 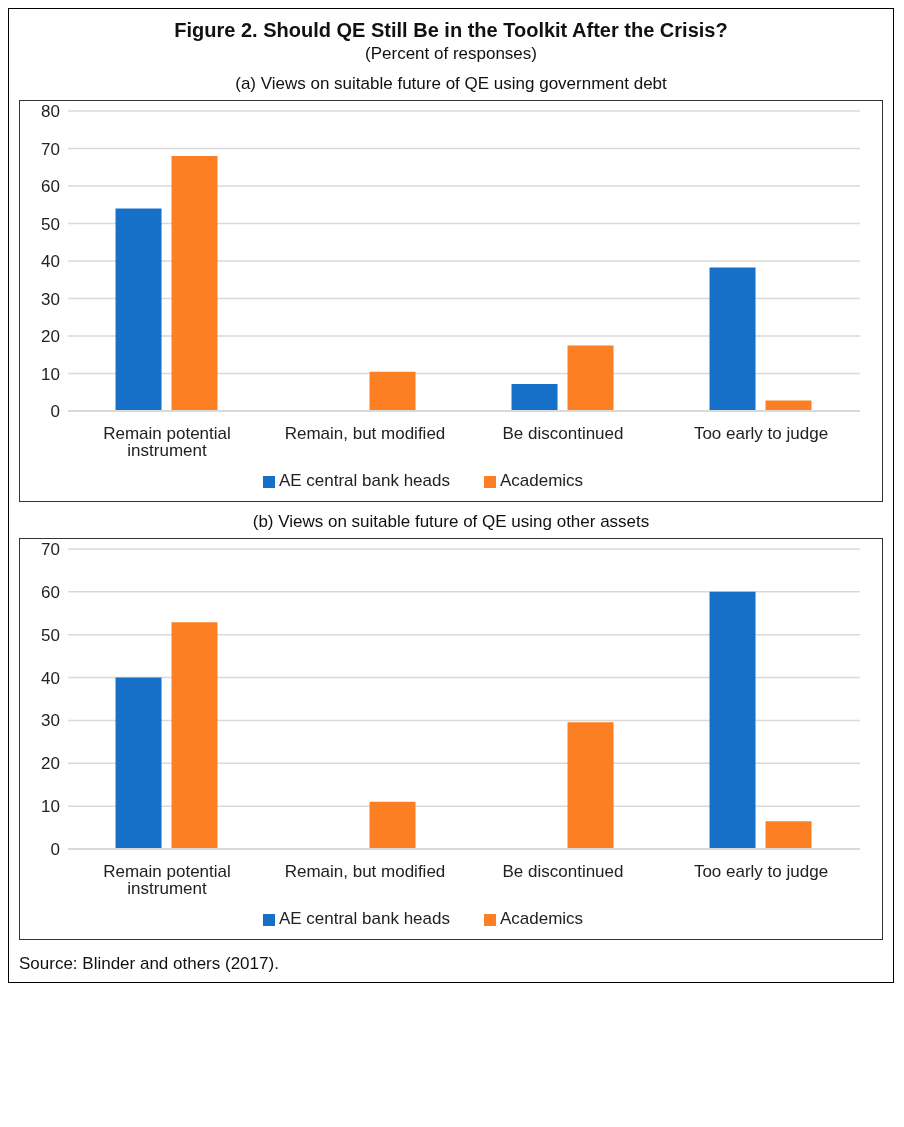 What do you see at coordinates (451, 30) in the screenshot?
I see `chart-title: Figure 2. Should QE Still Be in the Toolkit After the Crisis?` at bounding box center [451, 30].